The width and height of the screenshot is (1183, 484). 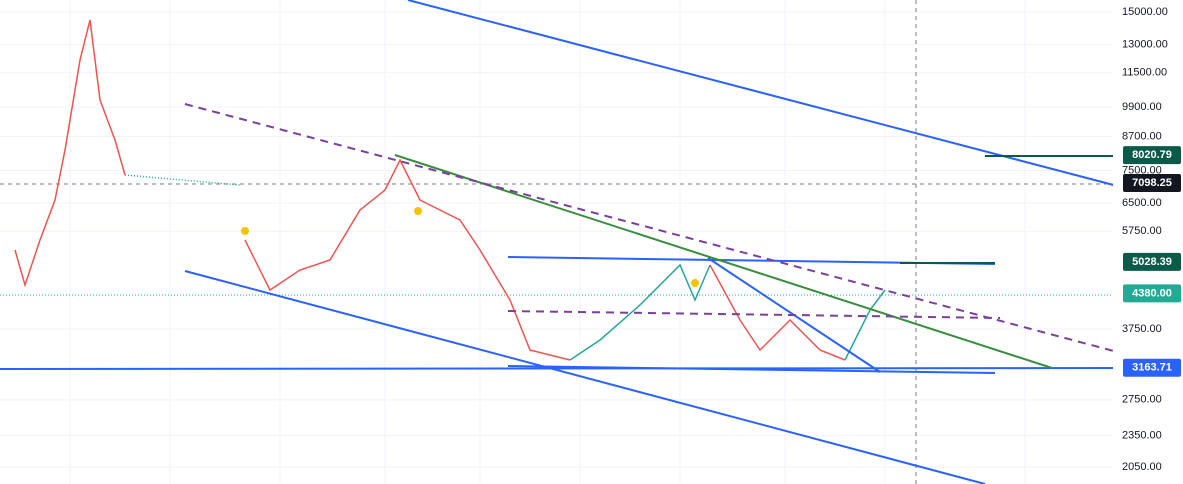 I want to click on price-tick-label: 2750.00, so click(x=1142, y=400).